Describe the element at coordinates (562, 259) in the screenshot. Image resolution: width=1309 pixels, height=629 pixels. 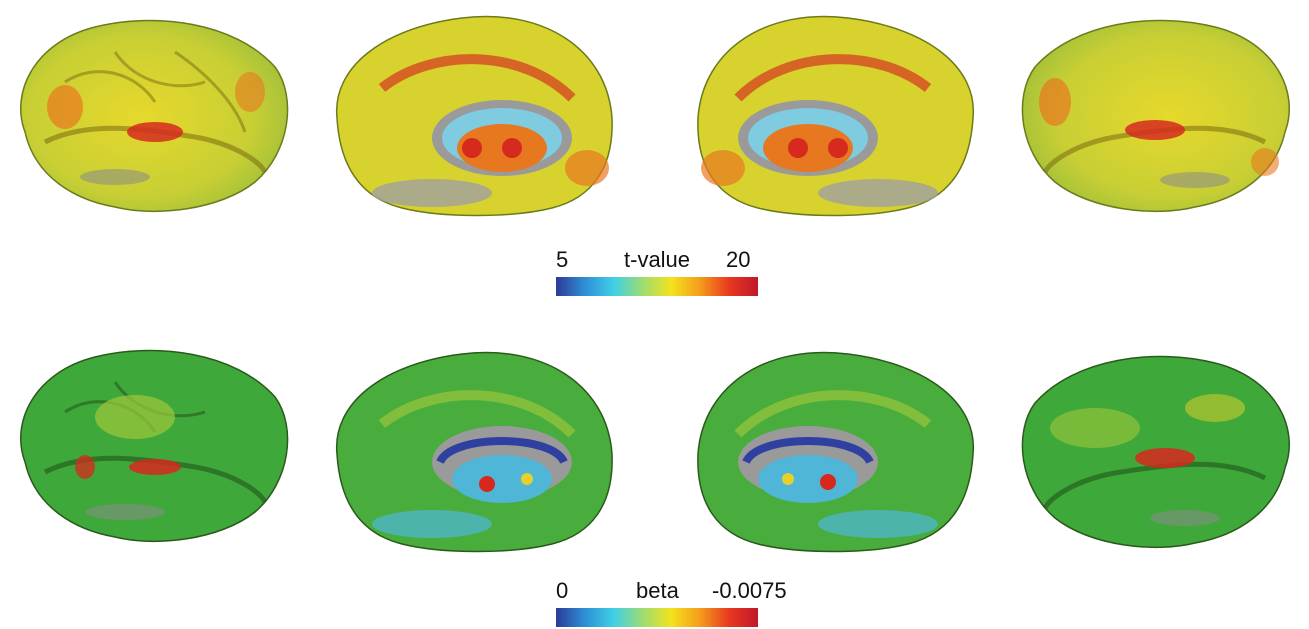
I see `colorbar-min-label-t: 5` at that location.